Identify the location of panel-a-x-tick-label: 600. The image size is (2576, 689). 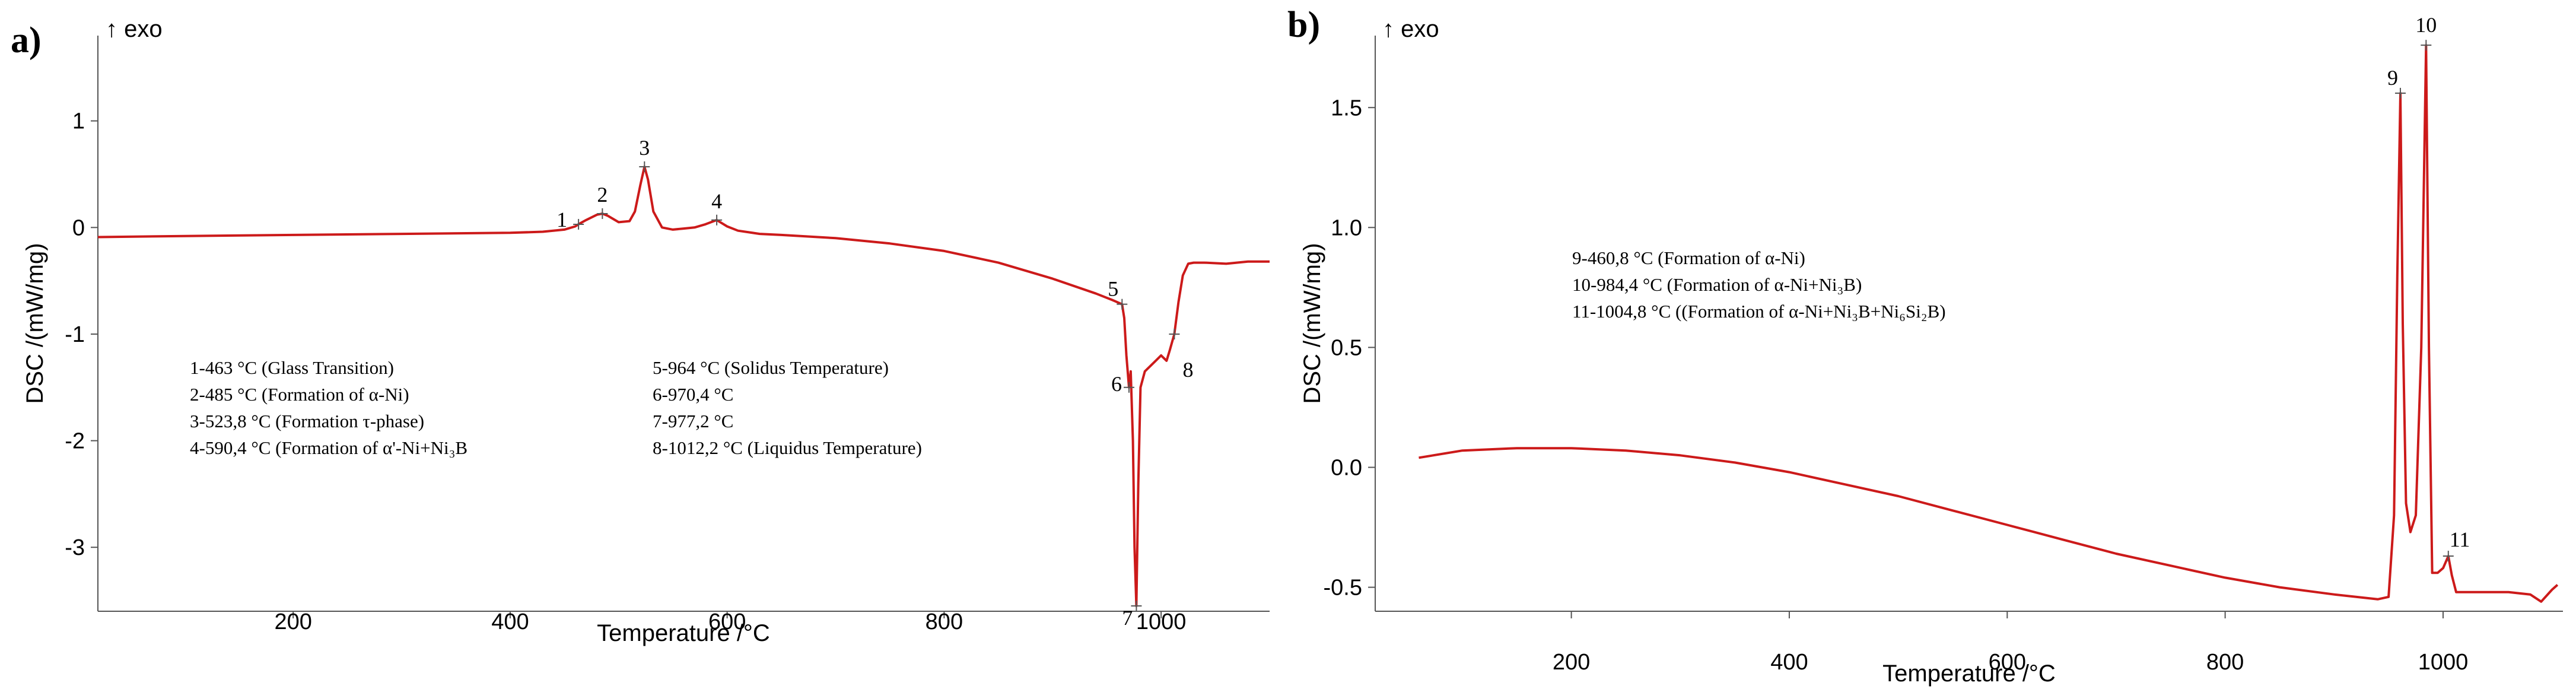
(727, 621).